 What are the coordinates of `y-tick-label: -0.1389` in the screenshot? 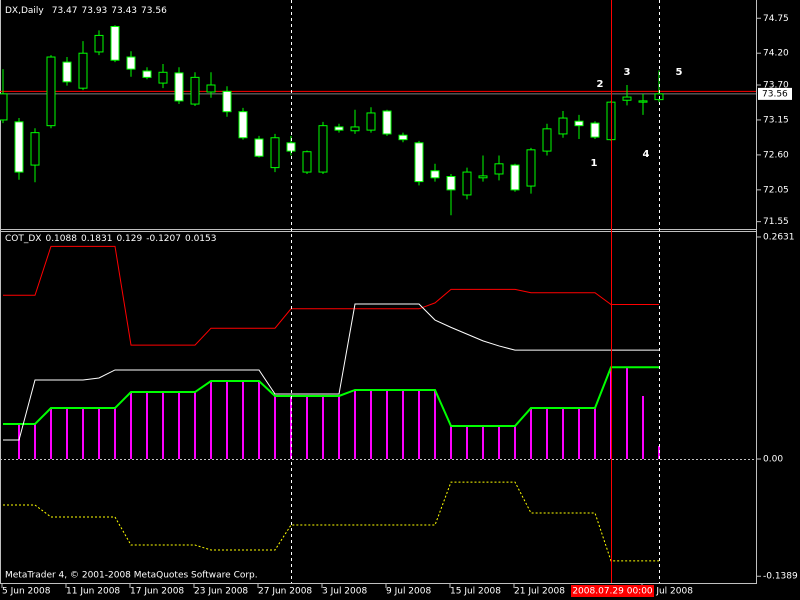 It's located at (780, 577).